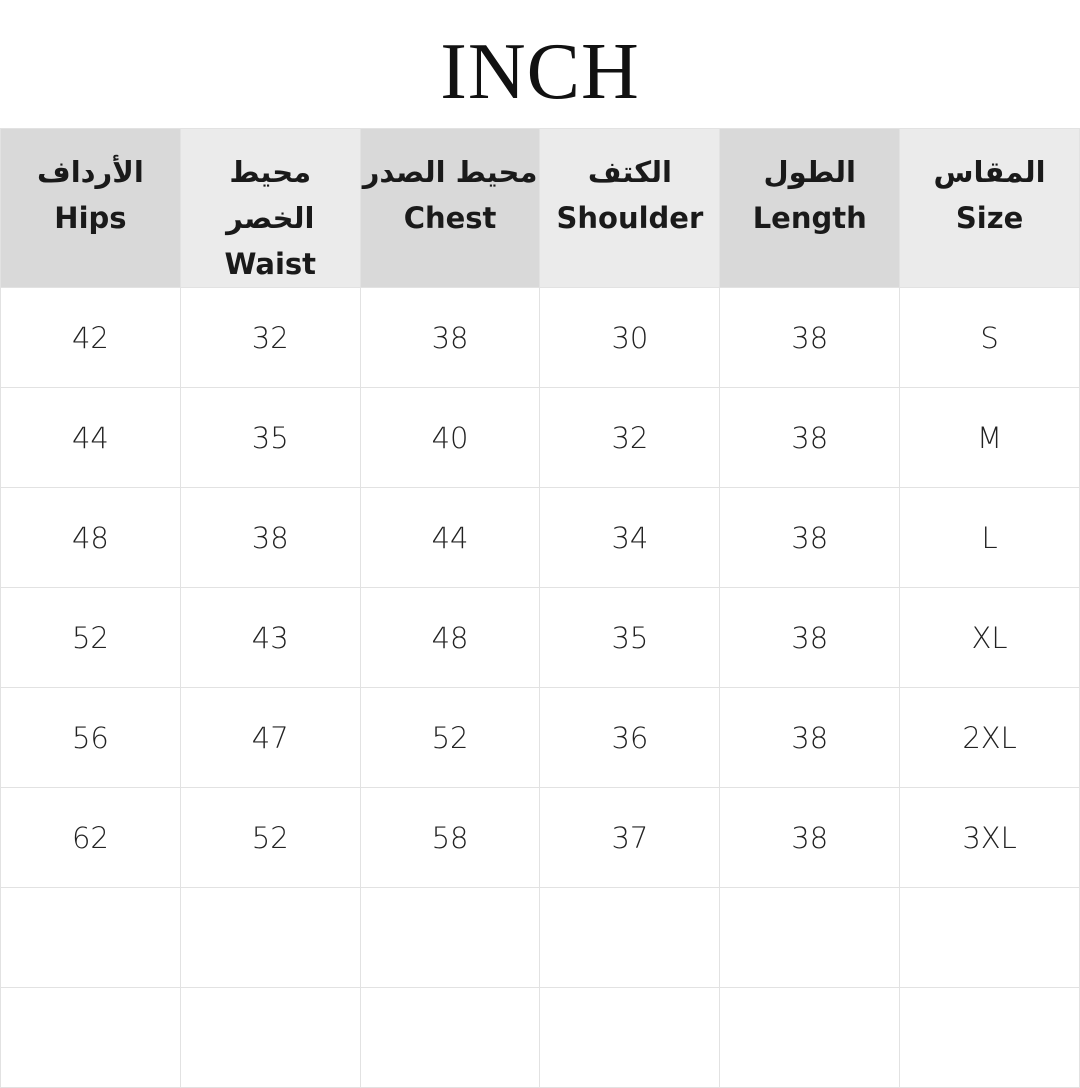 The image size is (1080, 1088). Describe the element at coordinates (629, 172) in the screenshot. I see `column-header-arabic: الكتف` at that location.